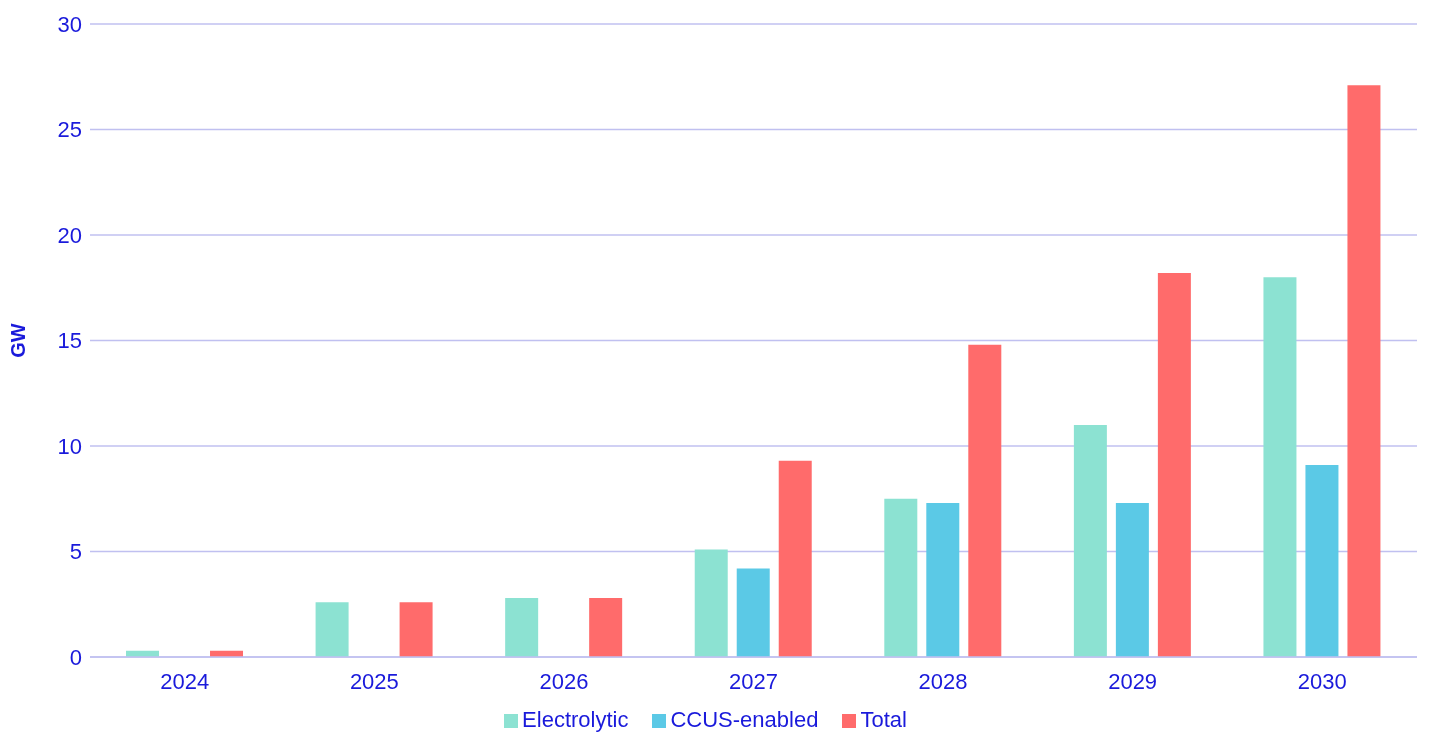  I want to click on x-tick-label: 2027, so click(753, 681).